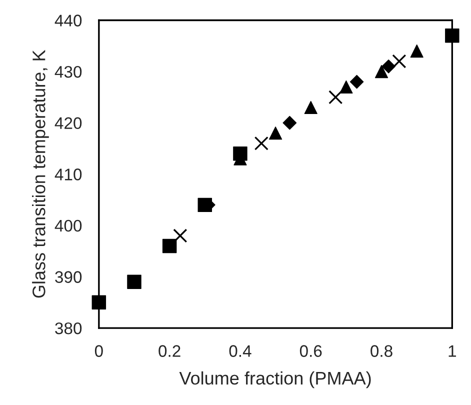 This screenshot has height=405, width=471. What do you see at coordinates (311, 351) in the screenshot?
I see `x-tick-label: 0.6` at bounding box center [311, 351].